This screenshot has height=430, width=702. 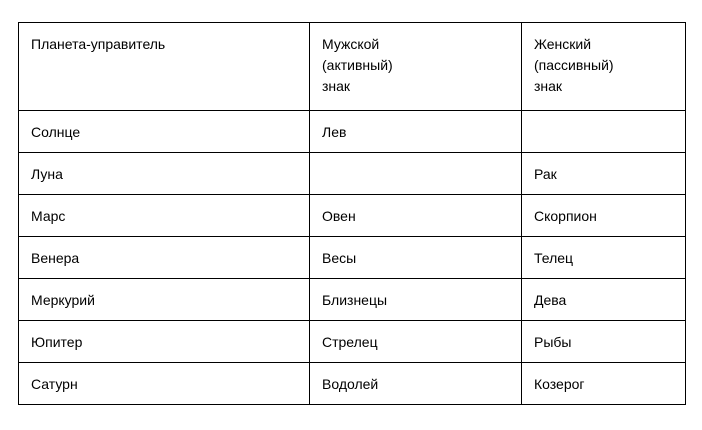 I want to click on cell-planet: Юпитер, so click(x=164, y=341).